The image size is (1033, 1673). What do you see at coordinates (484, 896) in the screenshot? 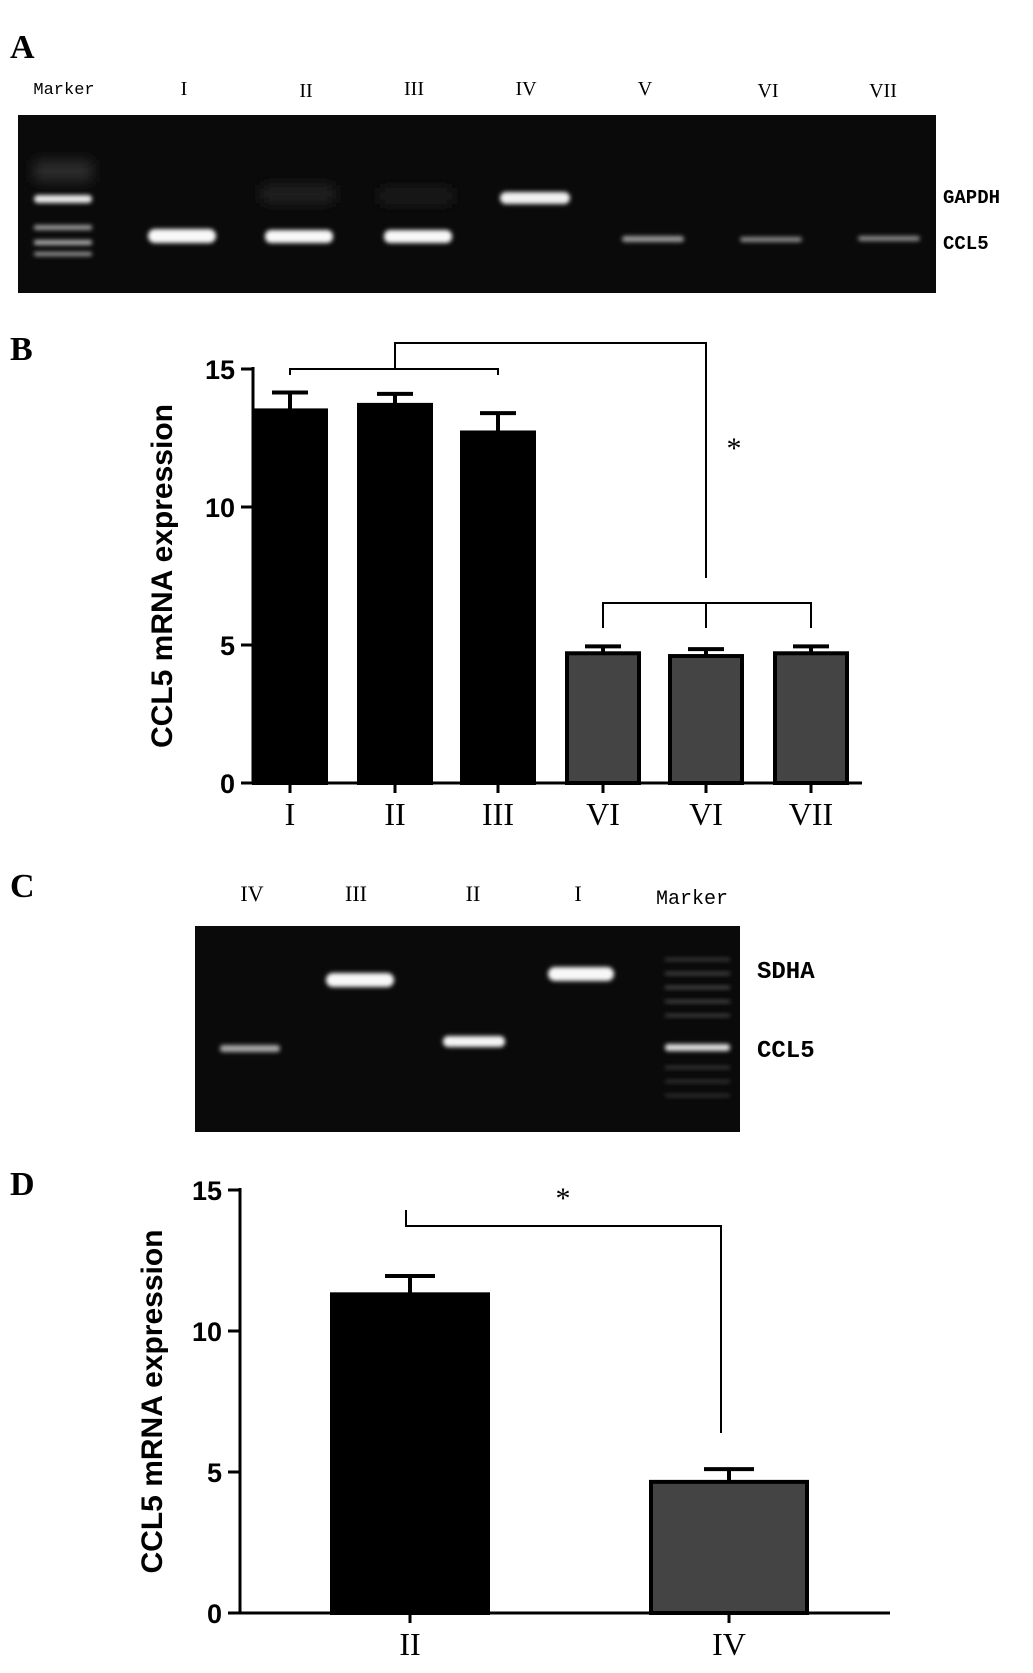
I see `panel-c-lane-labels: IV III II I Marker` at bounding box center [484, 896].